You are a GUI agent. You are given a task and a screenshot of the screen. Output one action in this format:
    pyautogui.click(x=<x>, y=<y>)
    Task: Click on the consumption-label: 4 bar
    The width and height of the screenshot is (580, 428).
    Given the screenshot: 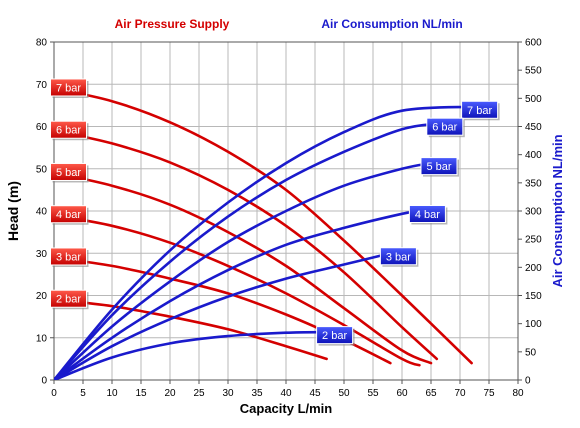 What is the action you would take?
    pyautogui.click(x=428, y=215)
    